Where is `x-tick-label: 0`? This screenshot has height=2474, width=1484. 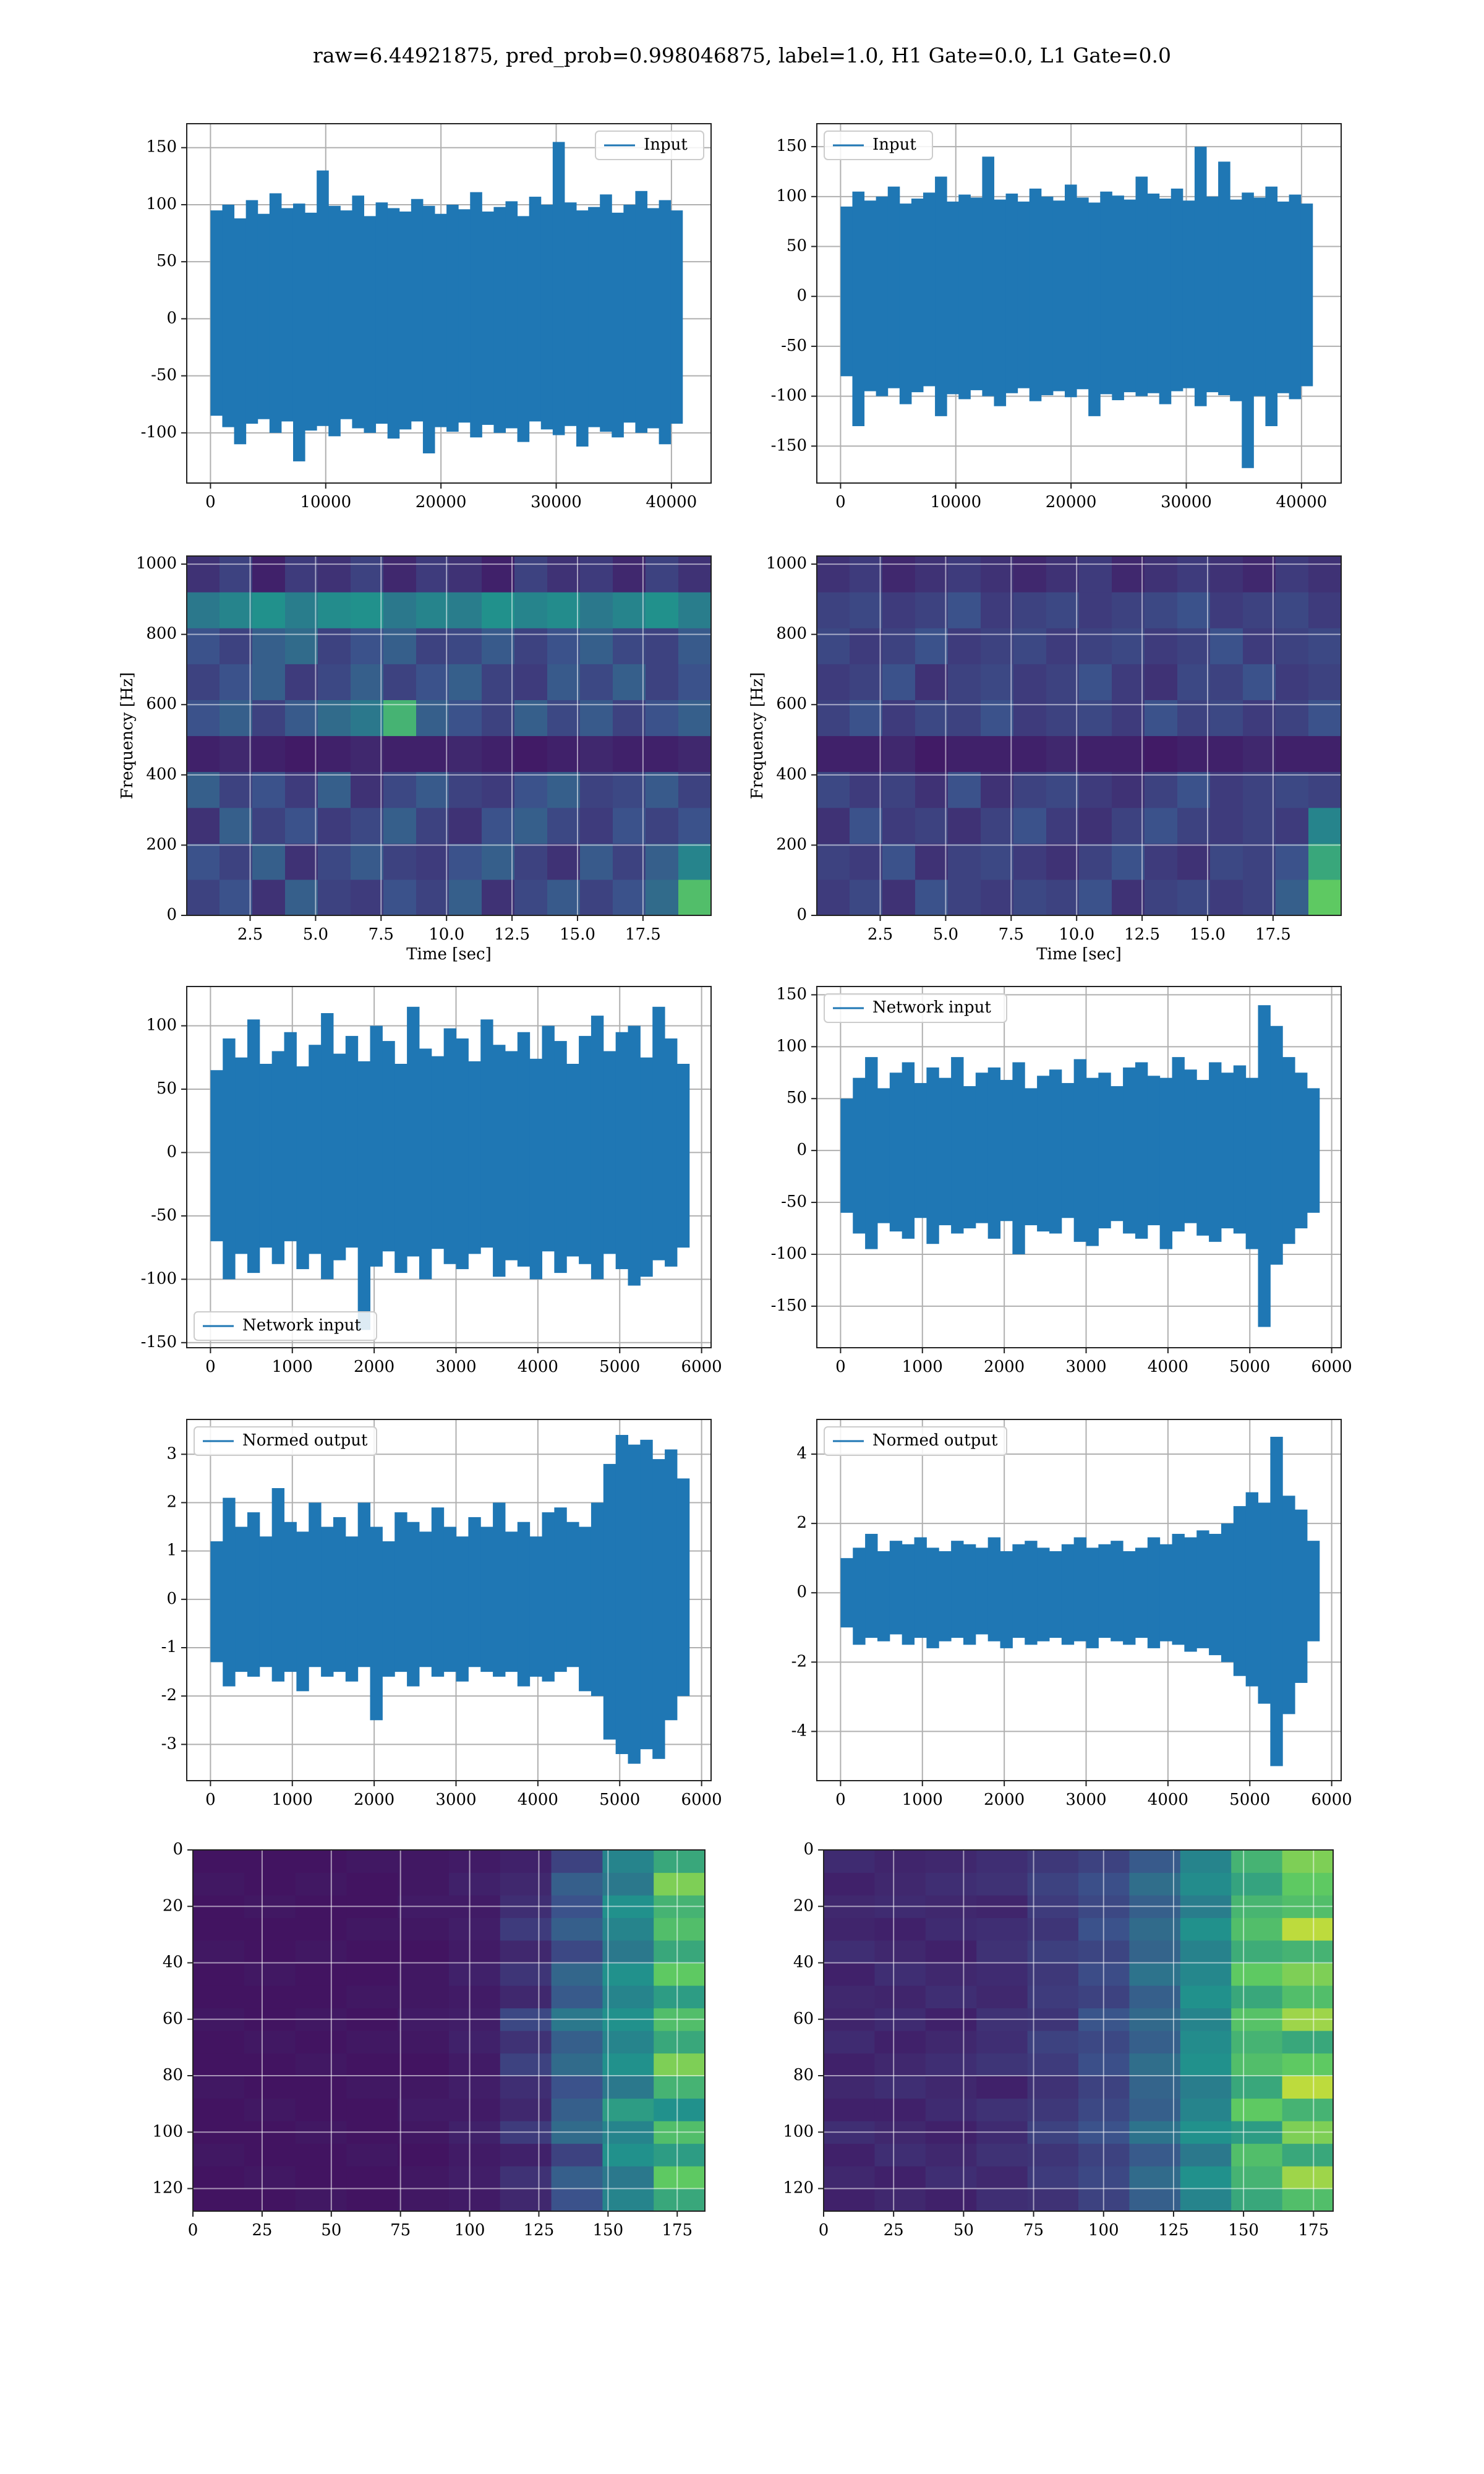
x-tick-label: 0 is located at coordinates (824, 2230).